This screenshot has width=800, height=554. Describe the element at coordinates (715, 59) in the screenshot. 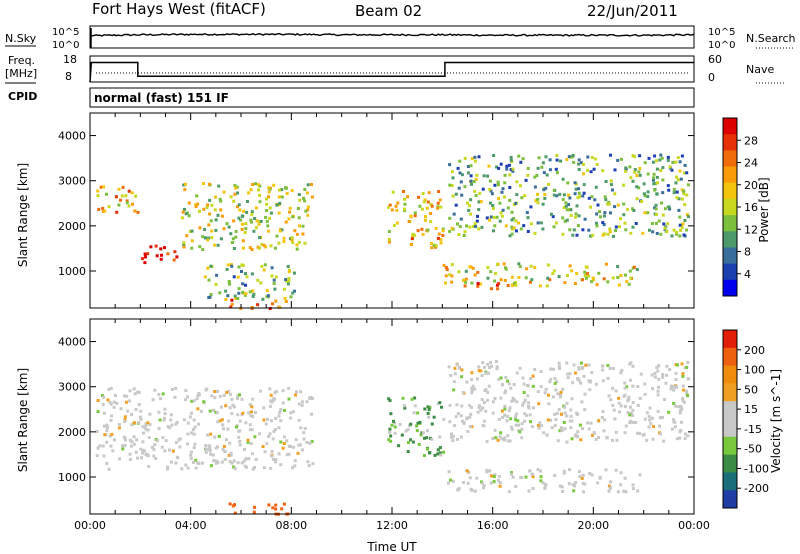

I see `nave-tick-high: 60` at that location.